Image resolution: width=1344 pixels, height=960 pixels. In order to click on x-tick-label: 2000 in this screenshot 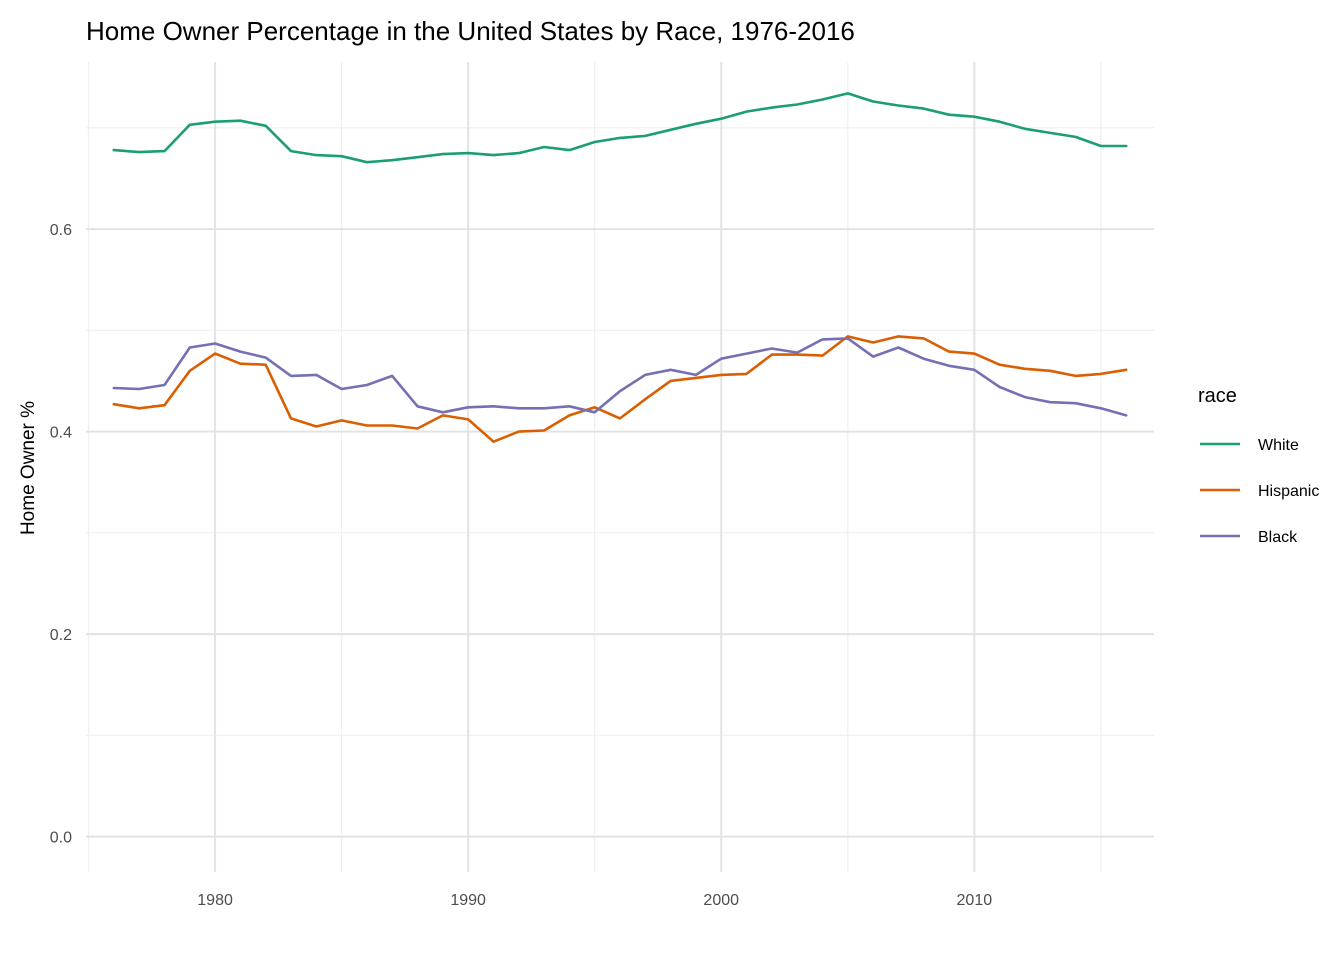, I will do `click(721, 900)`.